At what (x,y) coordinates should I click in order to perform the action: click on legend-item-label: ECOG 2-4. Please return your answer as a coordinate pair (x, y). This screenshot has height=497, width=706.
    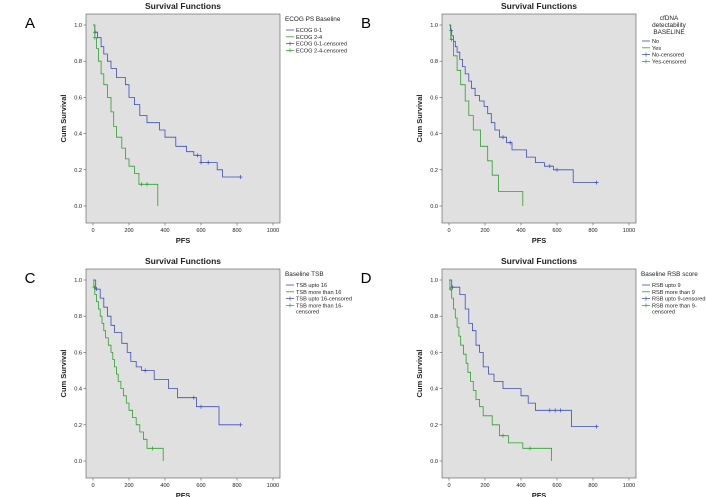
    Looking at the image, I should click on (309, 38).